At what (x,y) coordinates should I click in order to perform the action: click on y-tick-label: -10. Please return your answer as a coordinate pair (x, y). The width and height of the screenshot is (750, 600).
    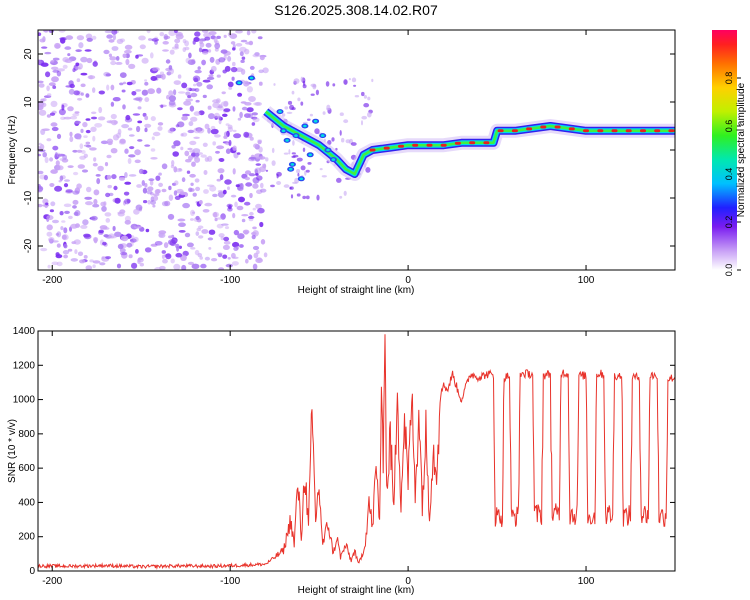
    Looking at the image, I should click on (28, 197).